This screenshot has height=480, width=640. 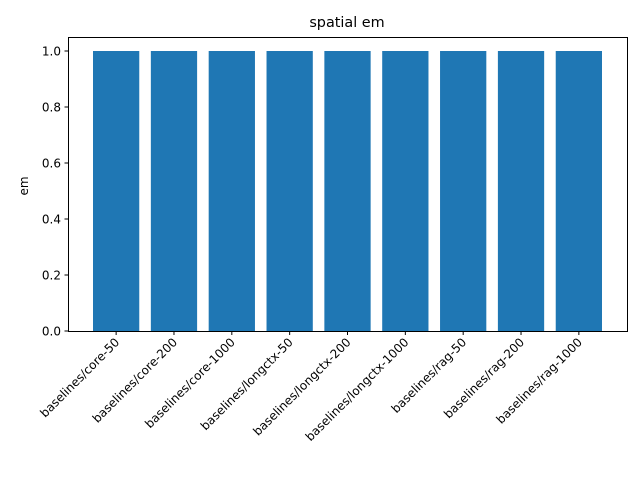 What do you see at coordinates (51, 108) in the screenshot?
I see `y-tick-label-4: 0.8` at bounding box center [51, 108].